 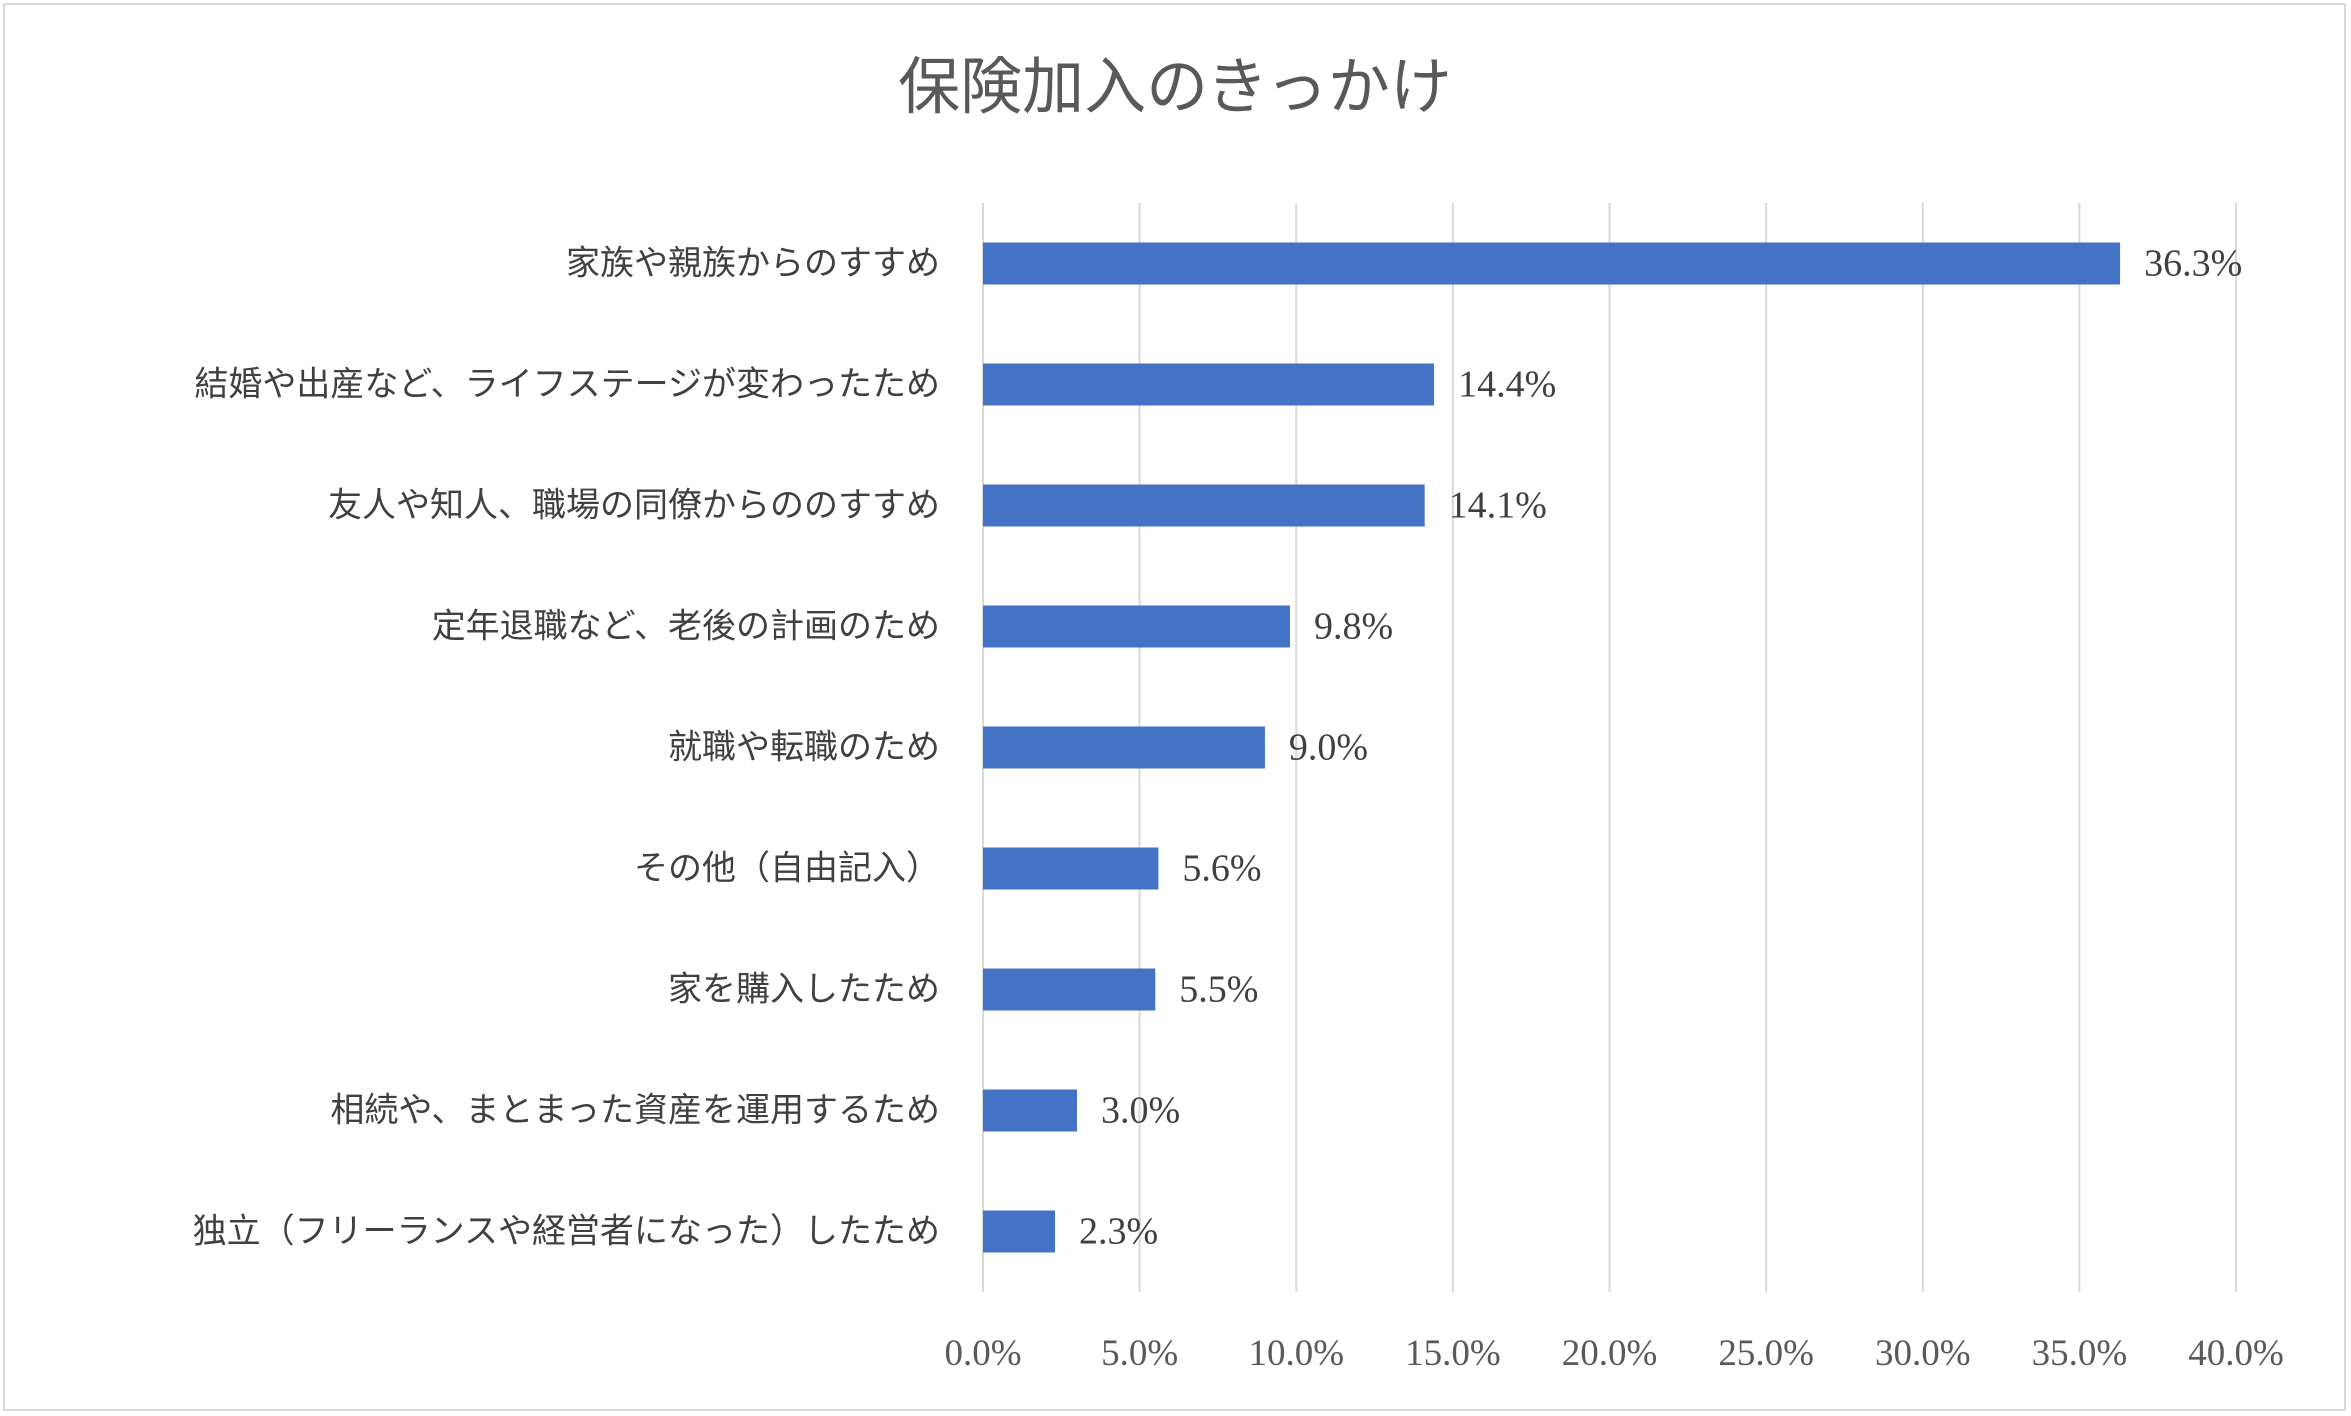 What do you see at coordinates (1140, 1111) in the screenshot?
I see `data-label: 3.0%` at bounding box center [1140, 1111].